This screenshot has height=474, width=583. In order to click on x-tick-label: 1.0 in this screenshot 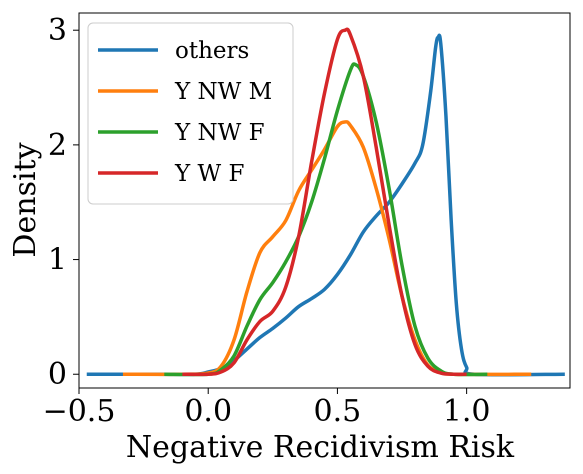, I will do `click(467, 411)`.